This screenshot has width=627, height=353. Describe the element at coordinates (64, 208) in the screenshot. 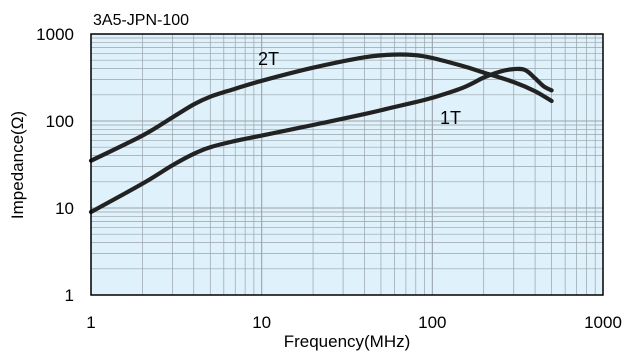

I see `y-tick-label: 10` at that location.